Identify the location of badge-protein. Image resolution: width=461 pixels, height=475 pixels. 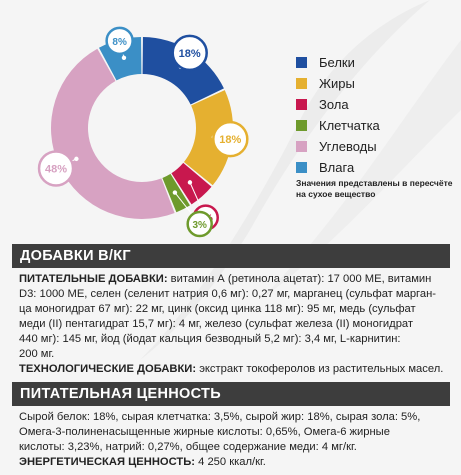
(189, 53).